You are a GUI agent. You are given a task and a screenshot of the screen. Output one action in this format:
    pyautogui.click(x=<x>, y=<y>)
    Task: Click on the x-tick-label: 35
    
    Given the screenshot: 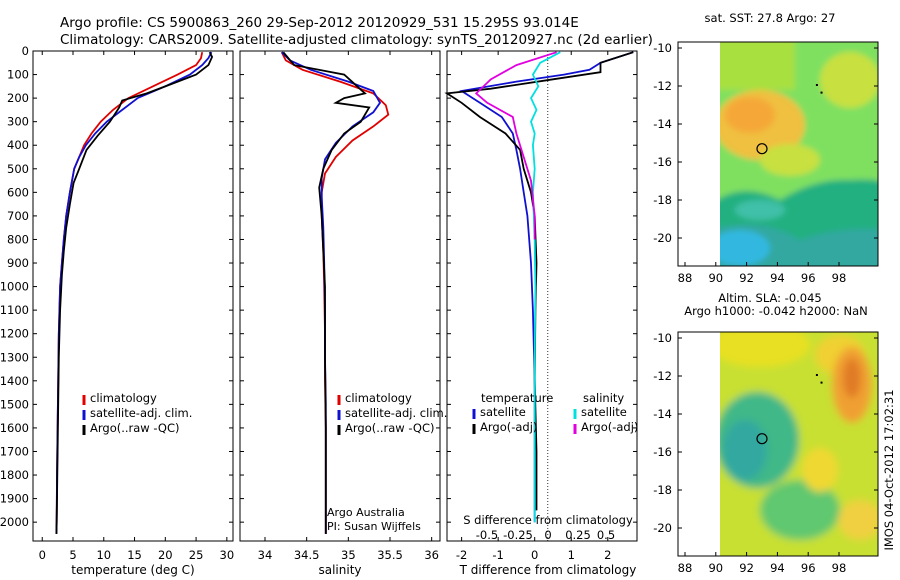 What is the action you would take?
    pyautogui.click(x=348, y=555)
    